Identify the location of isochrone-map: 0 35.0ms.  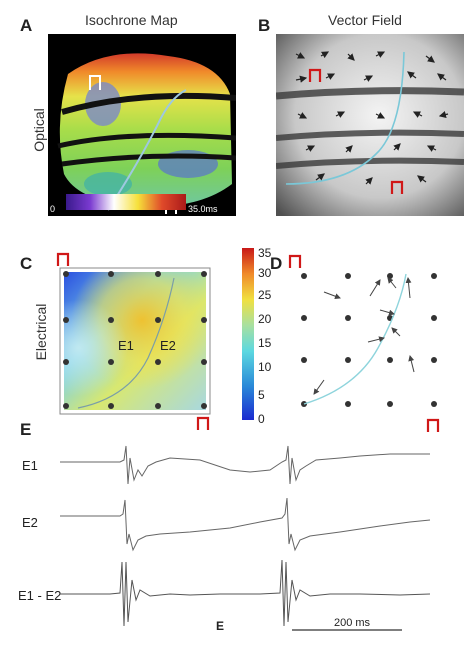
(142, 125).